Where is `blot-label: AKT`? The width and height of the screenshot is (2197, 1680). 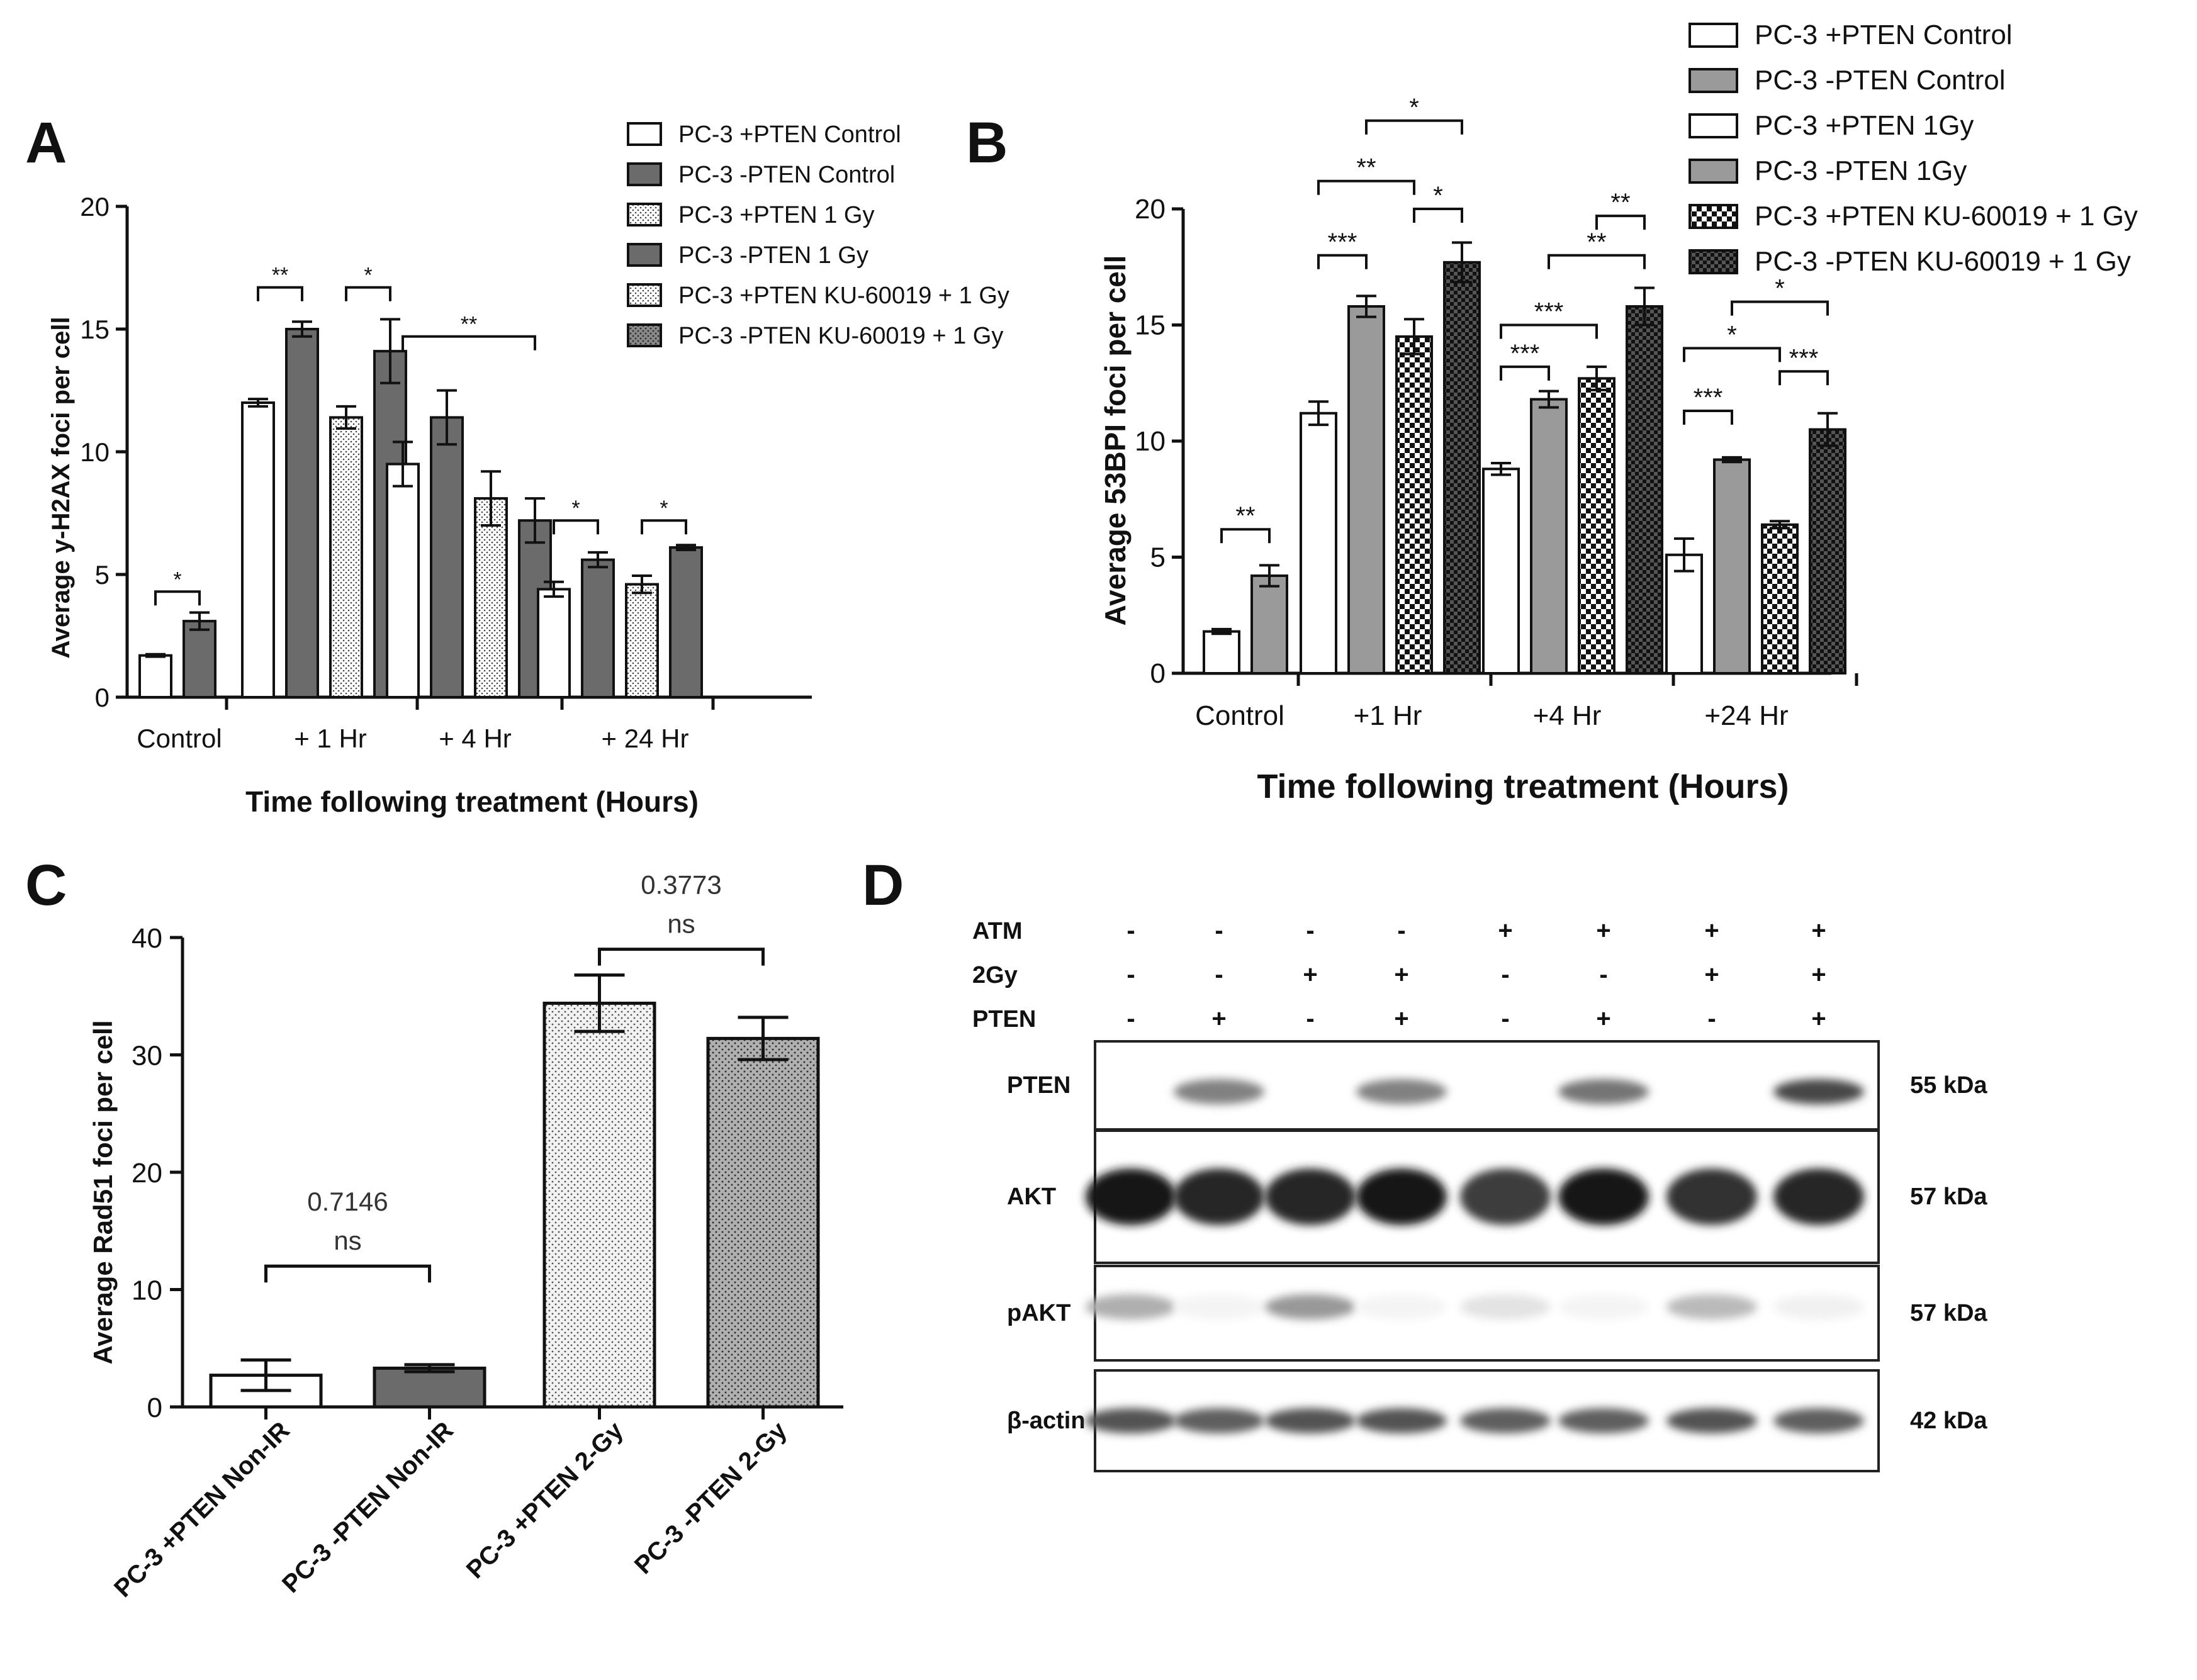 blot-label: AKT is located at coordinates (1032, 1197).